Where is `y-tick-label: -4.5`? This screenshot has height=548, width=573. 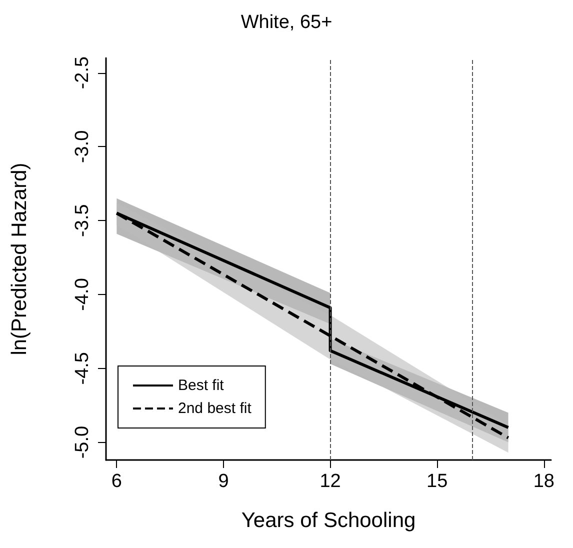 y-tick-label: -4.5 is located at coordinates (82, 368).